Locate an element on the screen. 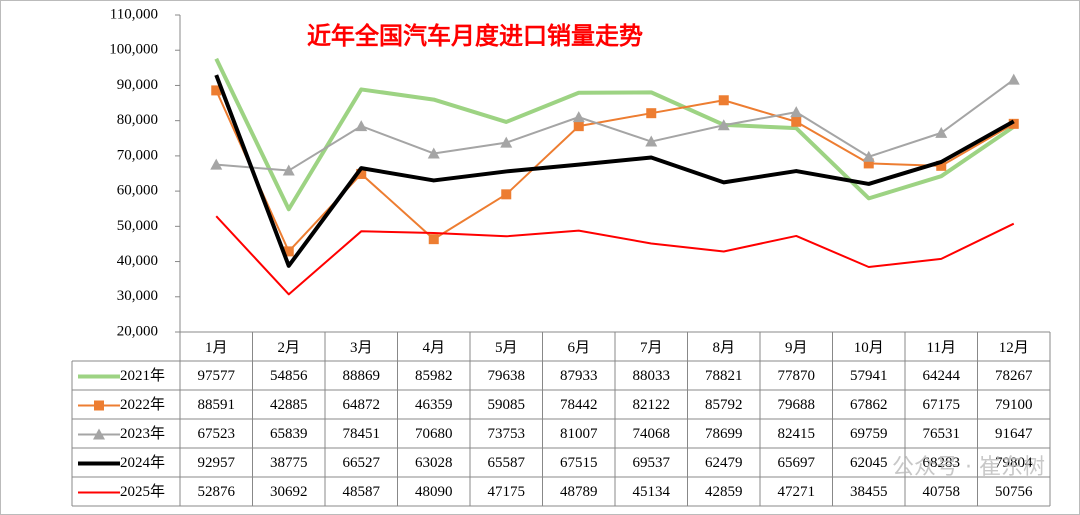 The image size is (1080, 515). x-tick-label: 12月 is located at coordinates (1014, 348).